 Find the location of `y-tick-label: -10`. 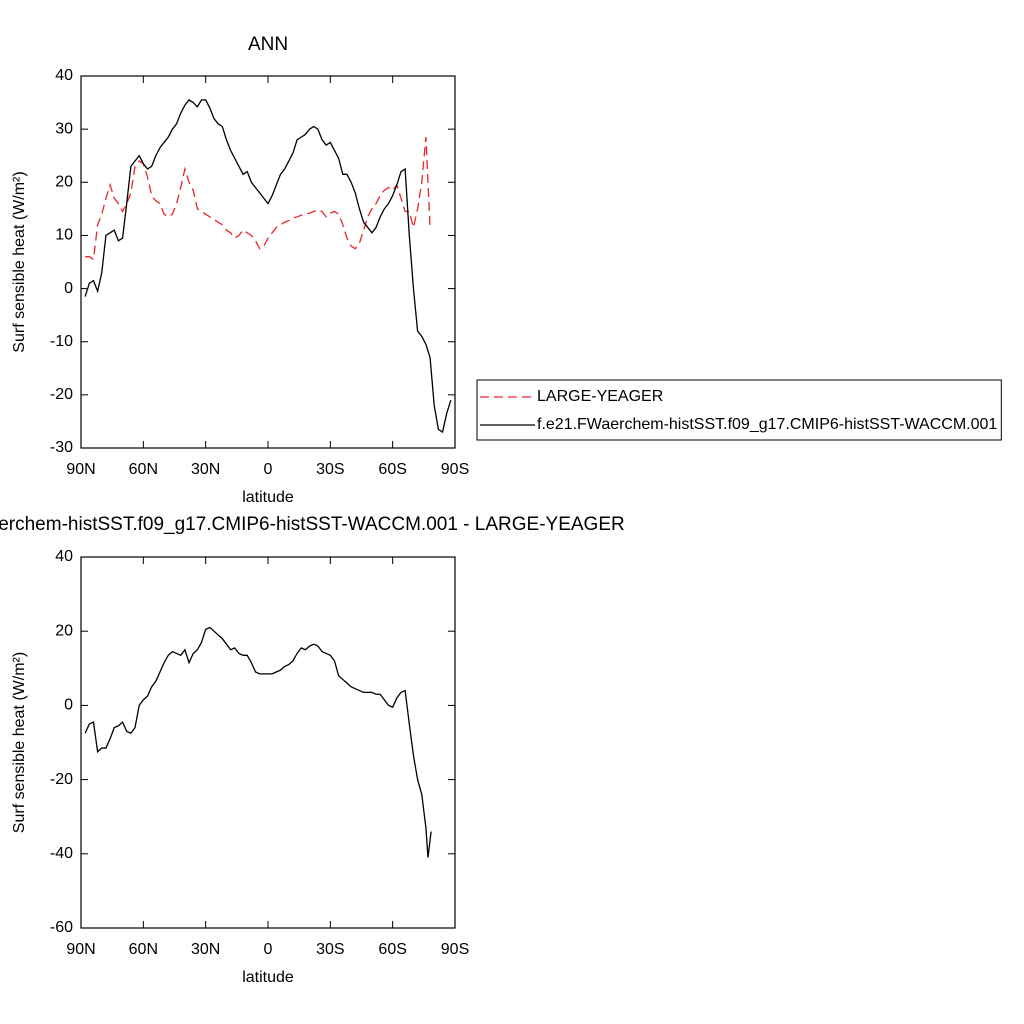

y-tick-label: -10 is located at coordinates (61, 341).